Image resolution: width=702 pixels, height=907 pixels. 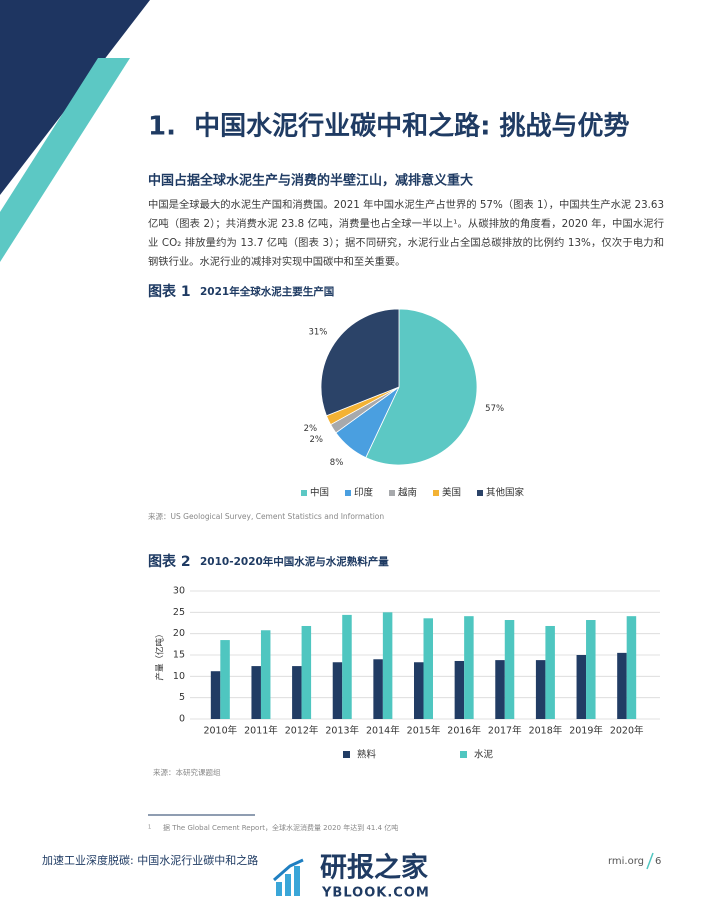 What do you see at coordinates (261, 731) in the screenshot?
I see `x-tick-label: 2011年` at bounding box center [261, 731].